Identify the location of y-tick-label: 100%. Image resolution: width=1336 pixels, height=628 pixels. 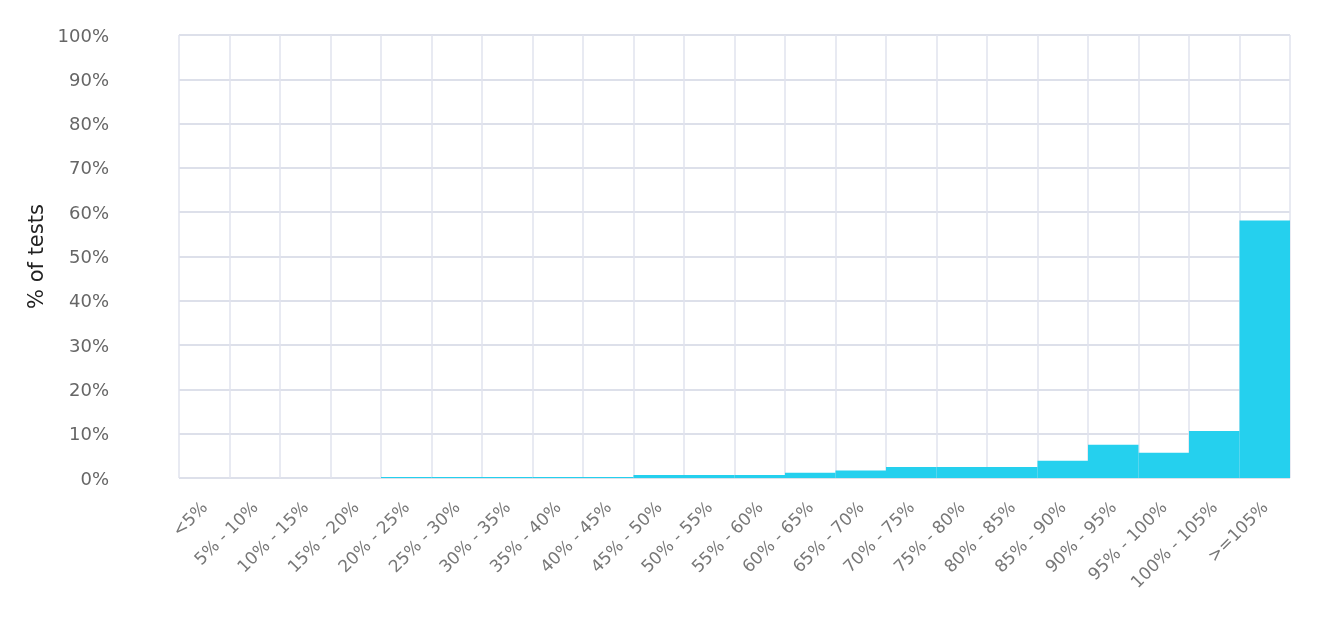
(83, 35).